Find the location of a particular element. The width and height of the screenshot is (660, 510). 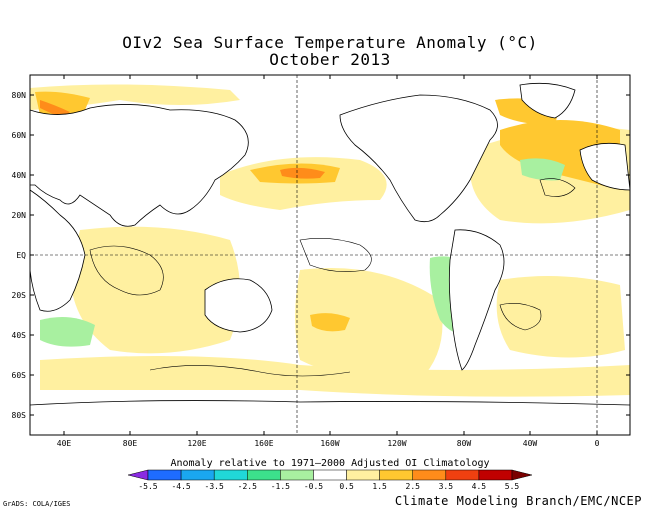

lat-label-20s: 20S is located at coordinates (19, 295).